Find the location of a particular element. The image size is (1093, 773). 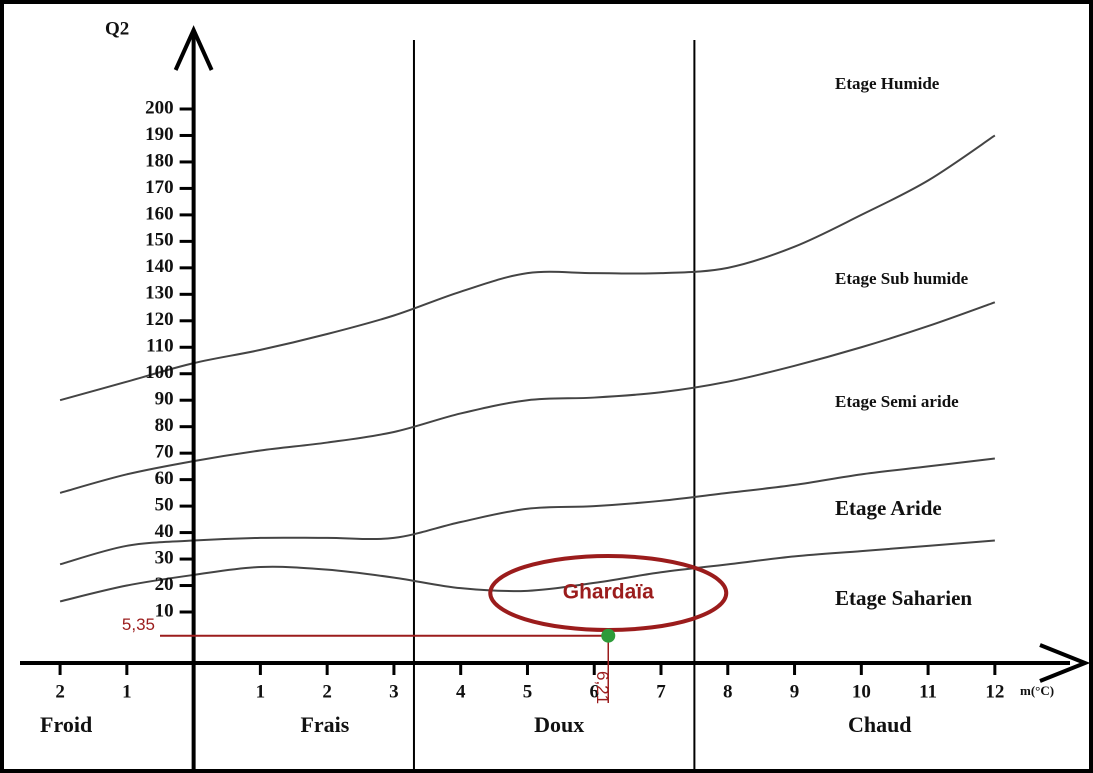

x-tick-label: 10 is located at coordinates (861, 691).